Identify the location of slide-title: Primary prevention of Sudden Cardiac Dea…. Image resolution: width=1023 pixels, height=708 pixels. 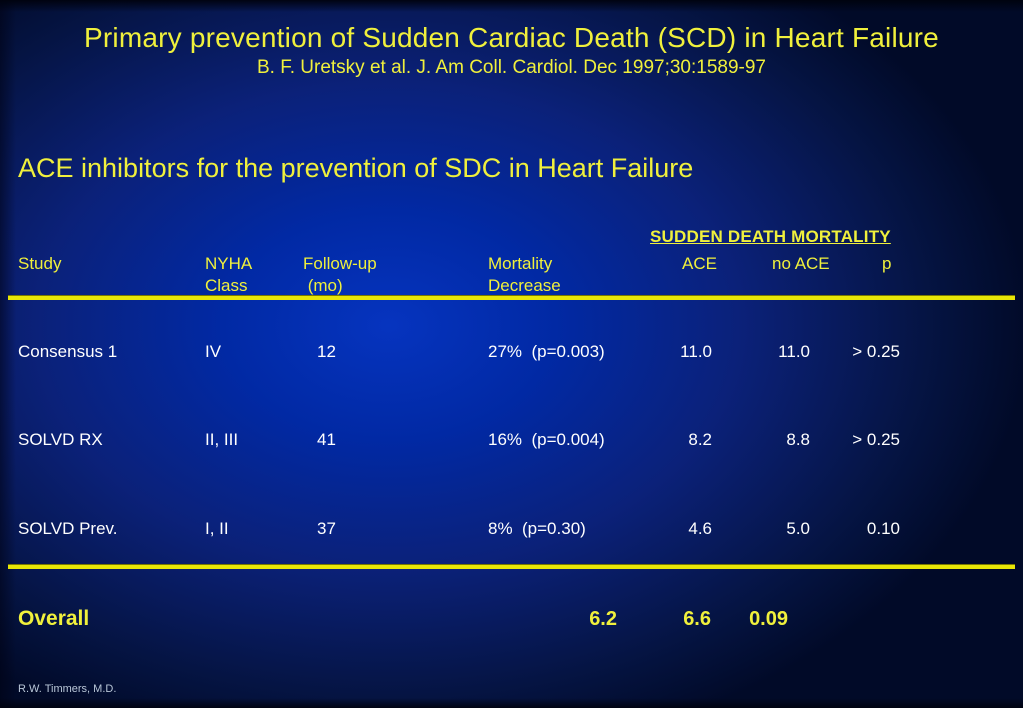
(511, 37).